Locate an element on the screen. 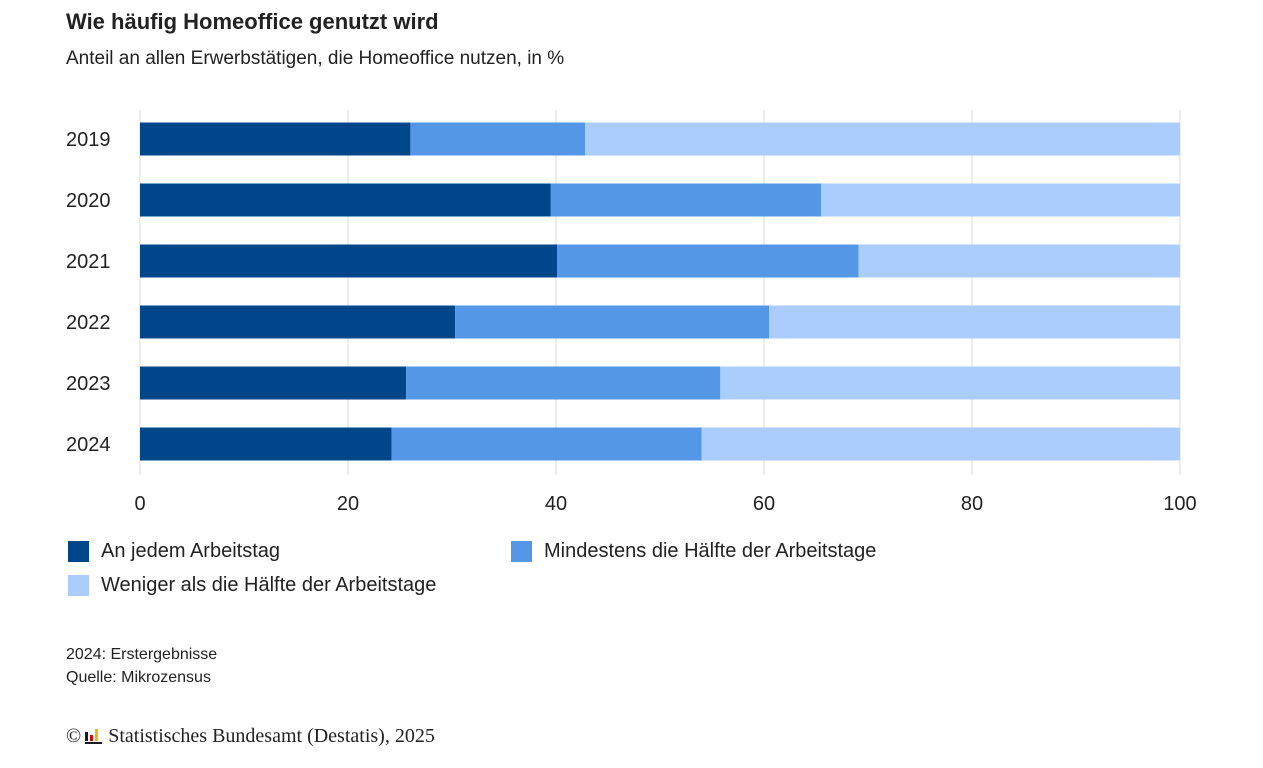  legend-item-every-day: An jedem Arbeitstag is located at coordinates (174, 551).